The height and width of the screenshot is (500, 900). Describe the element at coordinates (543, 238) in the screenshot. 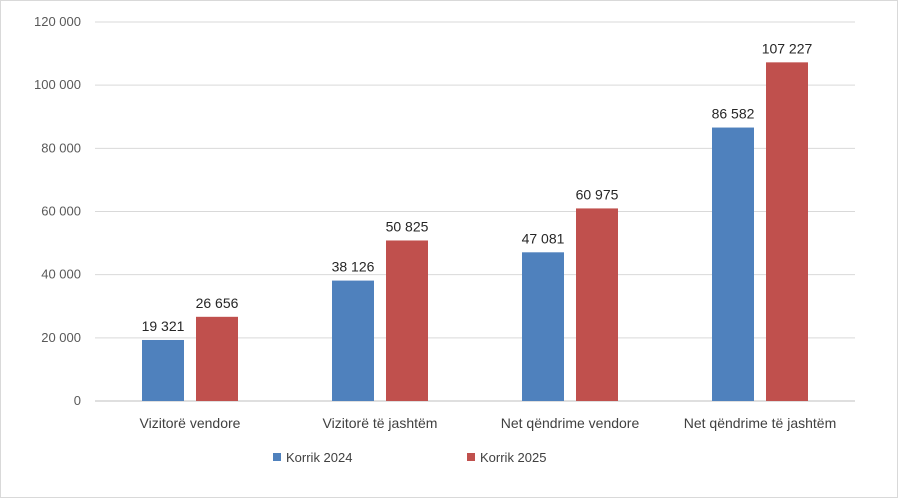

I see `data-label: 47 081` at that location.